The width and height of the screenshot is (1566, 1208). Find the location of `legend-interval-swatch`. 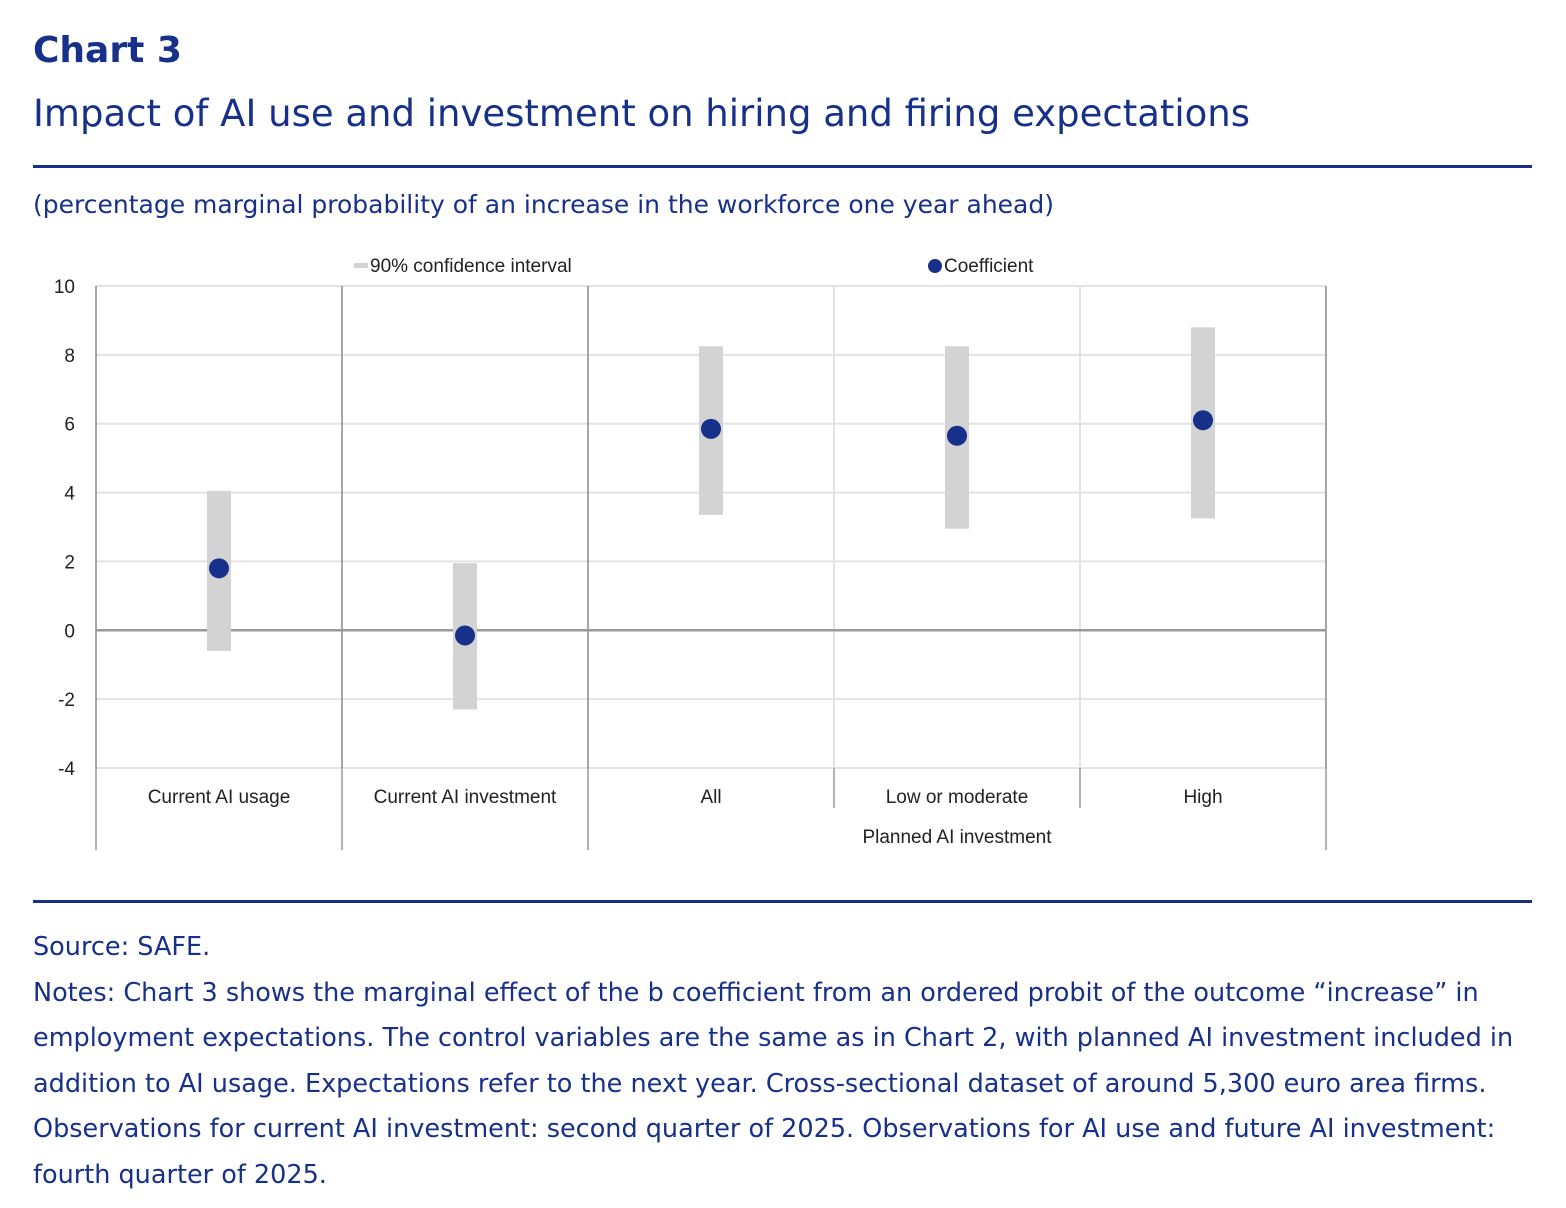

legend-interval-swatch is located at coordinates (361, 265).